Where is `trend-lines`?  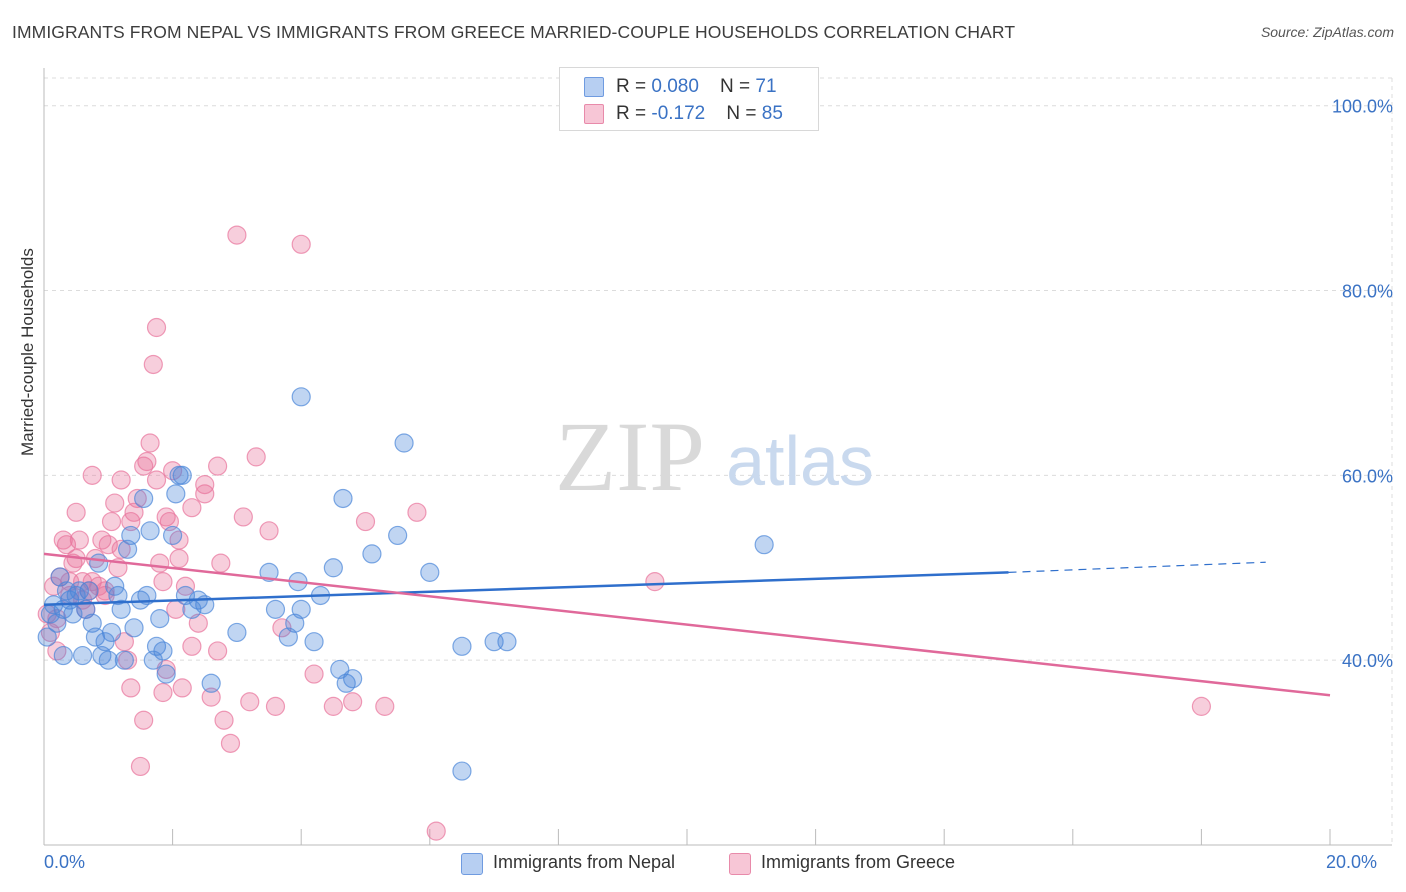
trend-lines is located at coordinates (687, 624).